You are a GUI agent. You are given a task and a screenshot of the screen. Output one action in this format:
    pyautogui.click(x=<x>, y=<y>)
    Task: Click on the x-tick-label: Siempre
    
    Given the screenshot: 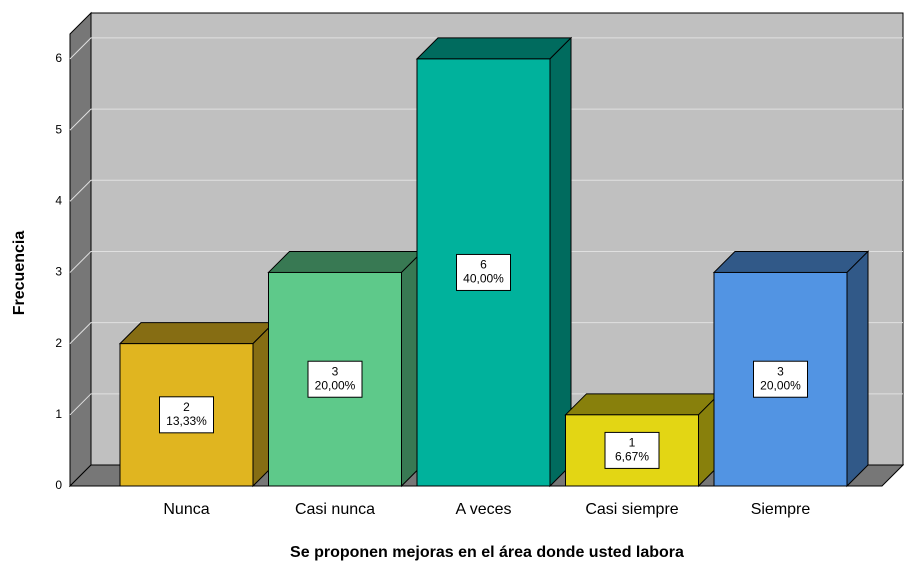 What is the action you would take?
    pyautogui.click(x=781, y=509)
    